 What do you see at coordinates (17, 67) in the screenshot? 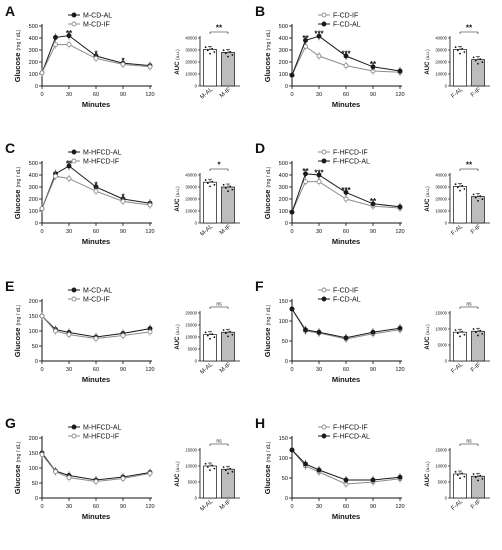
I see `y-axis-title-main: Glucose` at bounding box center [17, 67].